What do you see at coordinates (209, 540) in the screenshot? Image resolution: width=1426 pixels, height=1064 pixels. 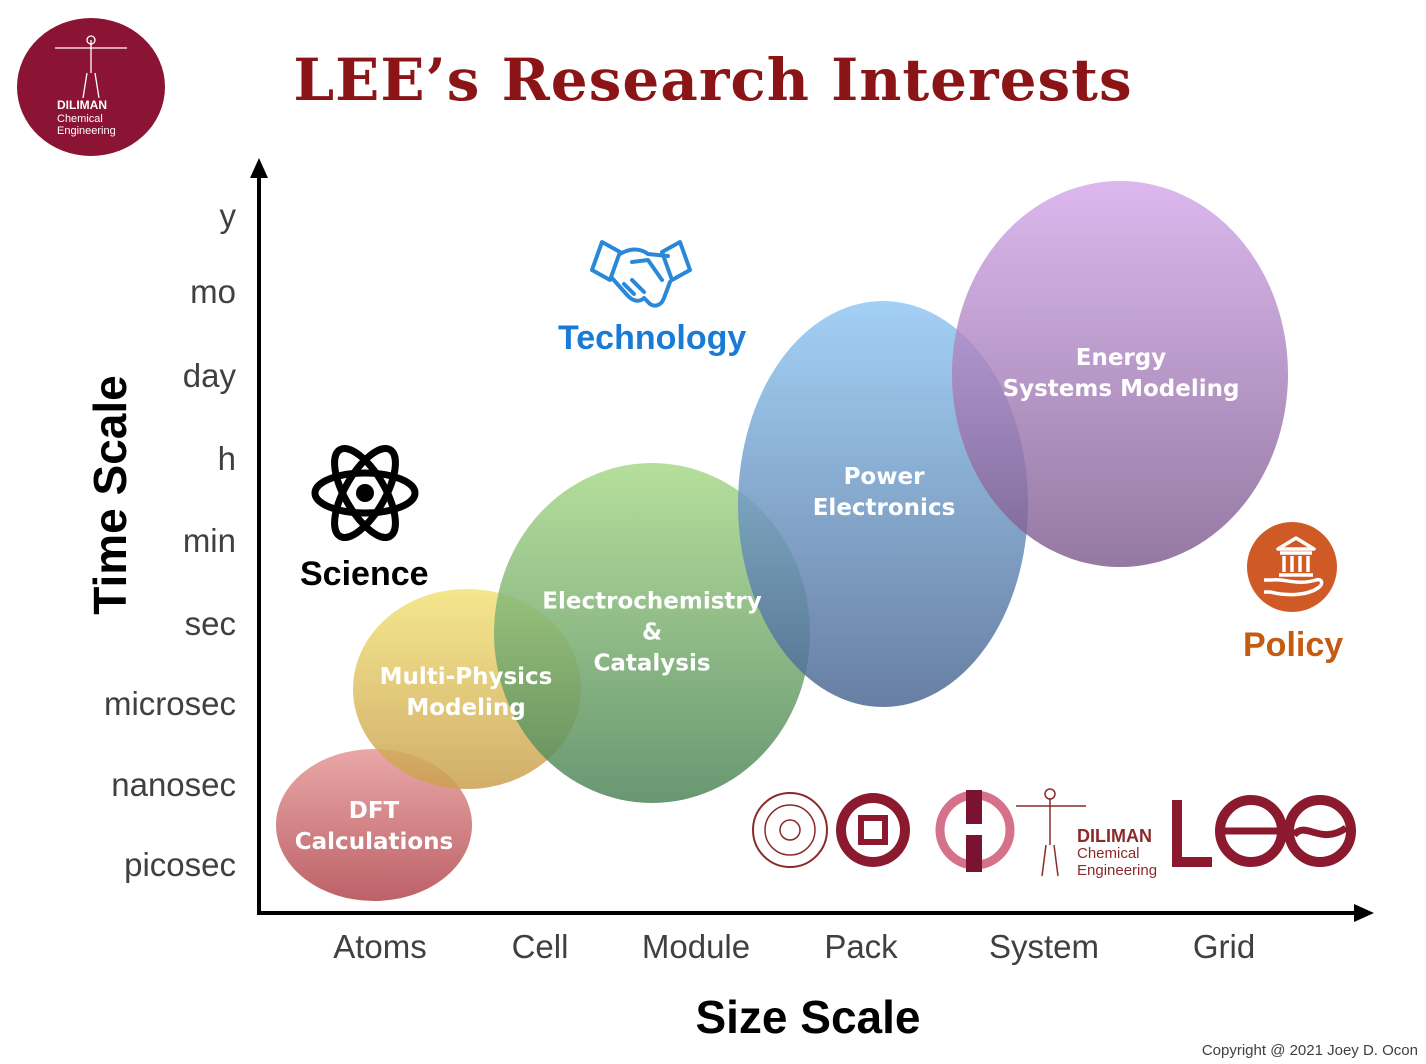 I see `y-tick-min: min` at bounding box center [209, 540].